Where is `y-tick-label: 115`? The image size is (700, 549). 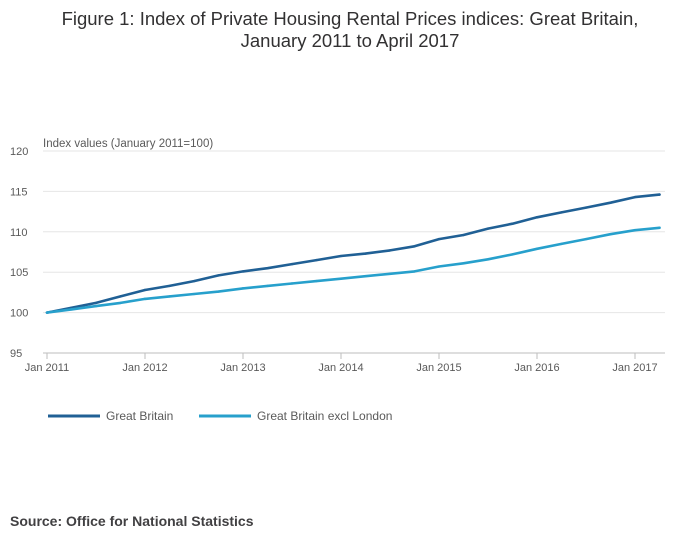
y-tick-label: 115 is located at coordinates (19, 192).